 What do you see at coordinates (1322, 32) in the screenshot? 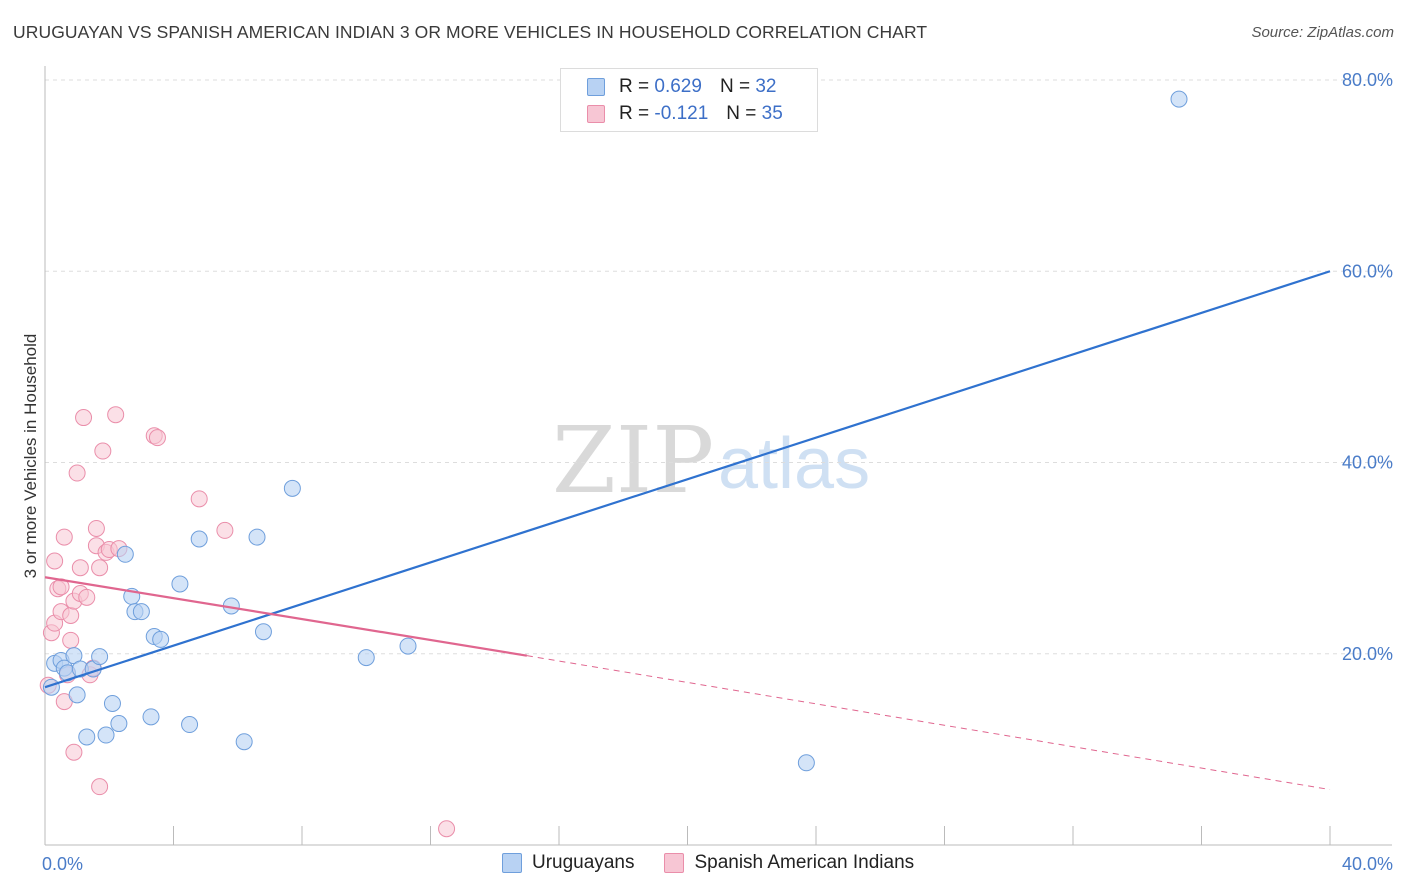
I see `source-label: Source: ZipAtlas.com` at bounding box center [1322, 32].